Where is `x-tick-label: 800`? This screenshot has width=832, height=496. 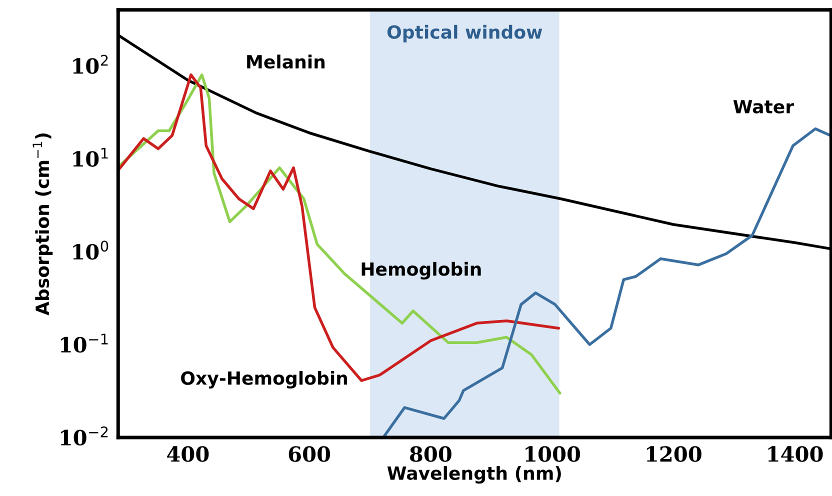
x-tick-label: 800 is located at coordinates (431, 454).